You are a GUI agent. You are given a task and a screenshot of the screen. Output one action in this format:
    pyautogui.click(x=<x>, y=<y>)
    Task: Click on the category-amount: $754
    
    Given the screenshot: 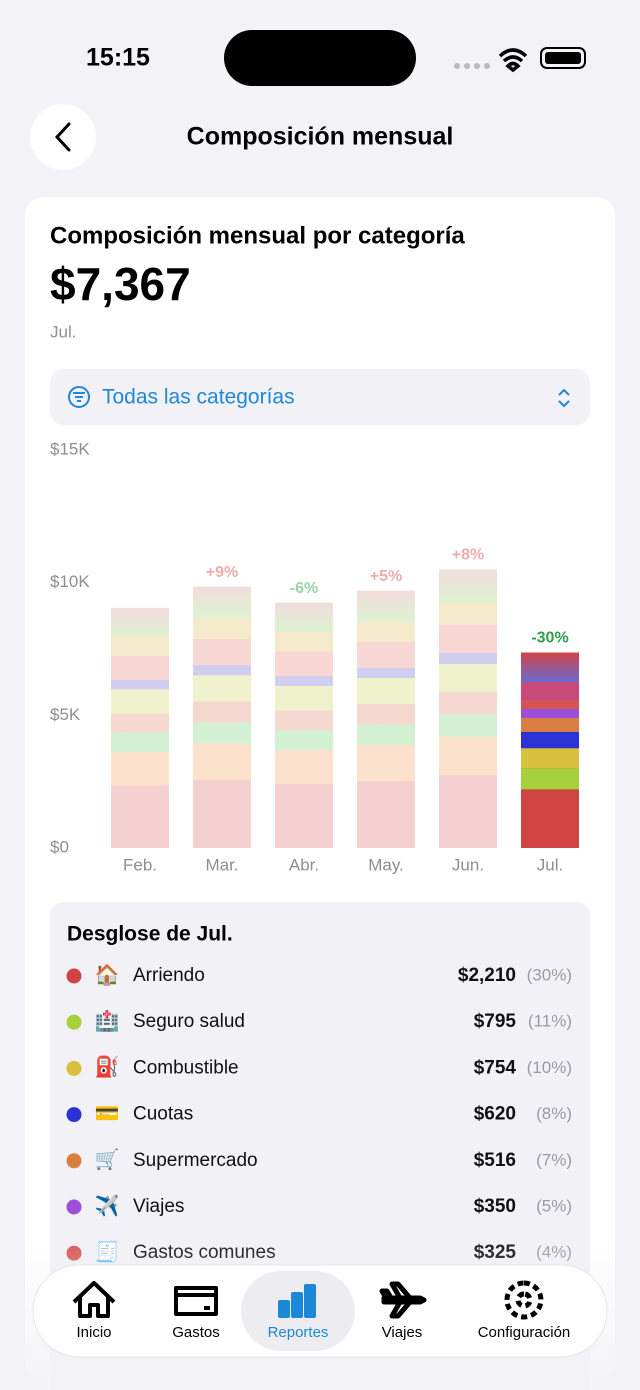 What is the action you would take?
    pyautogui.click(x=495, y=1067)
    